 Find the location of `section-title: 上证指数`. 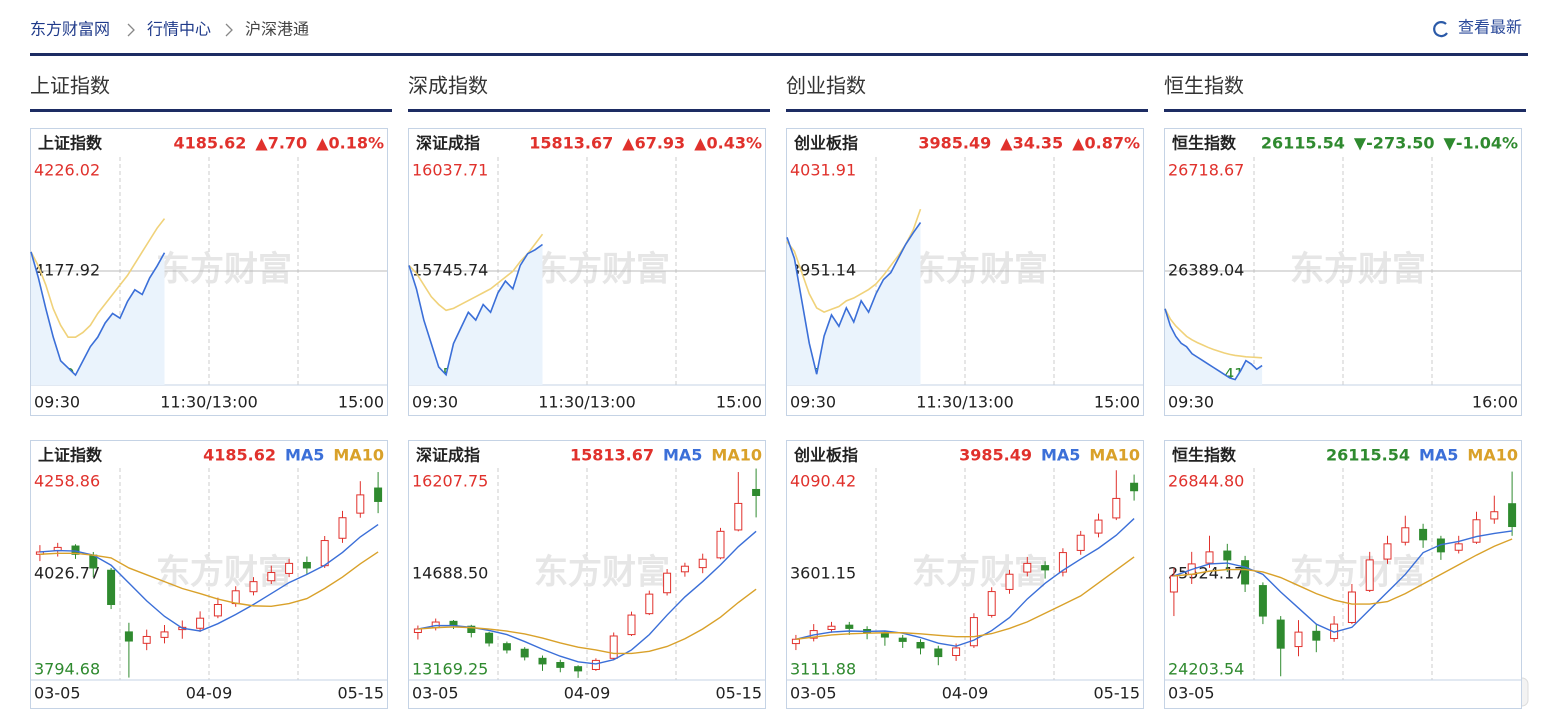

section-title: 上证指数 is located at coordinates (70, 86).